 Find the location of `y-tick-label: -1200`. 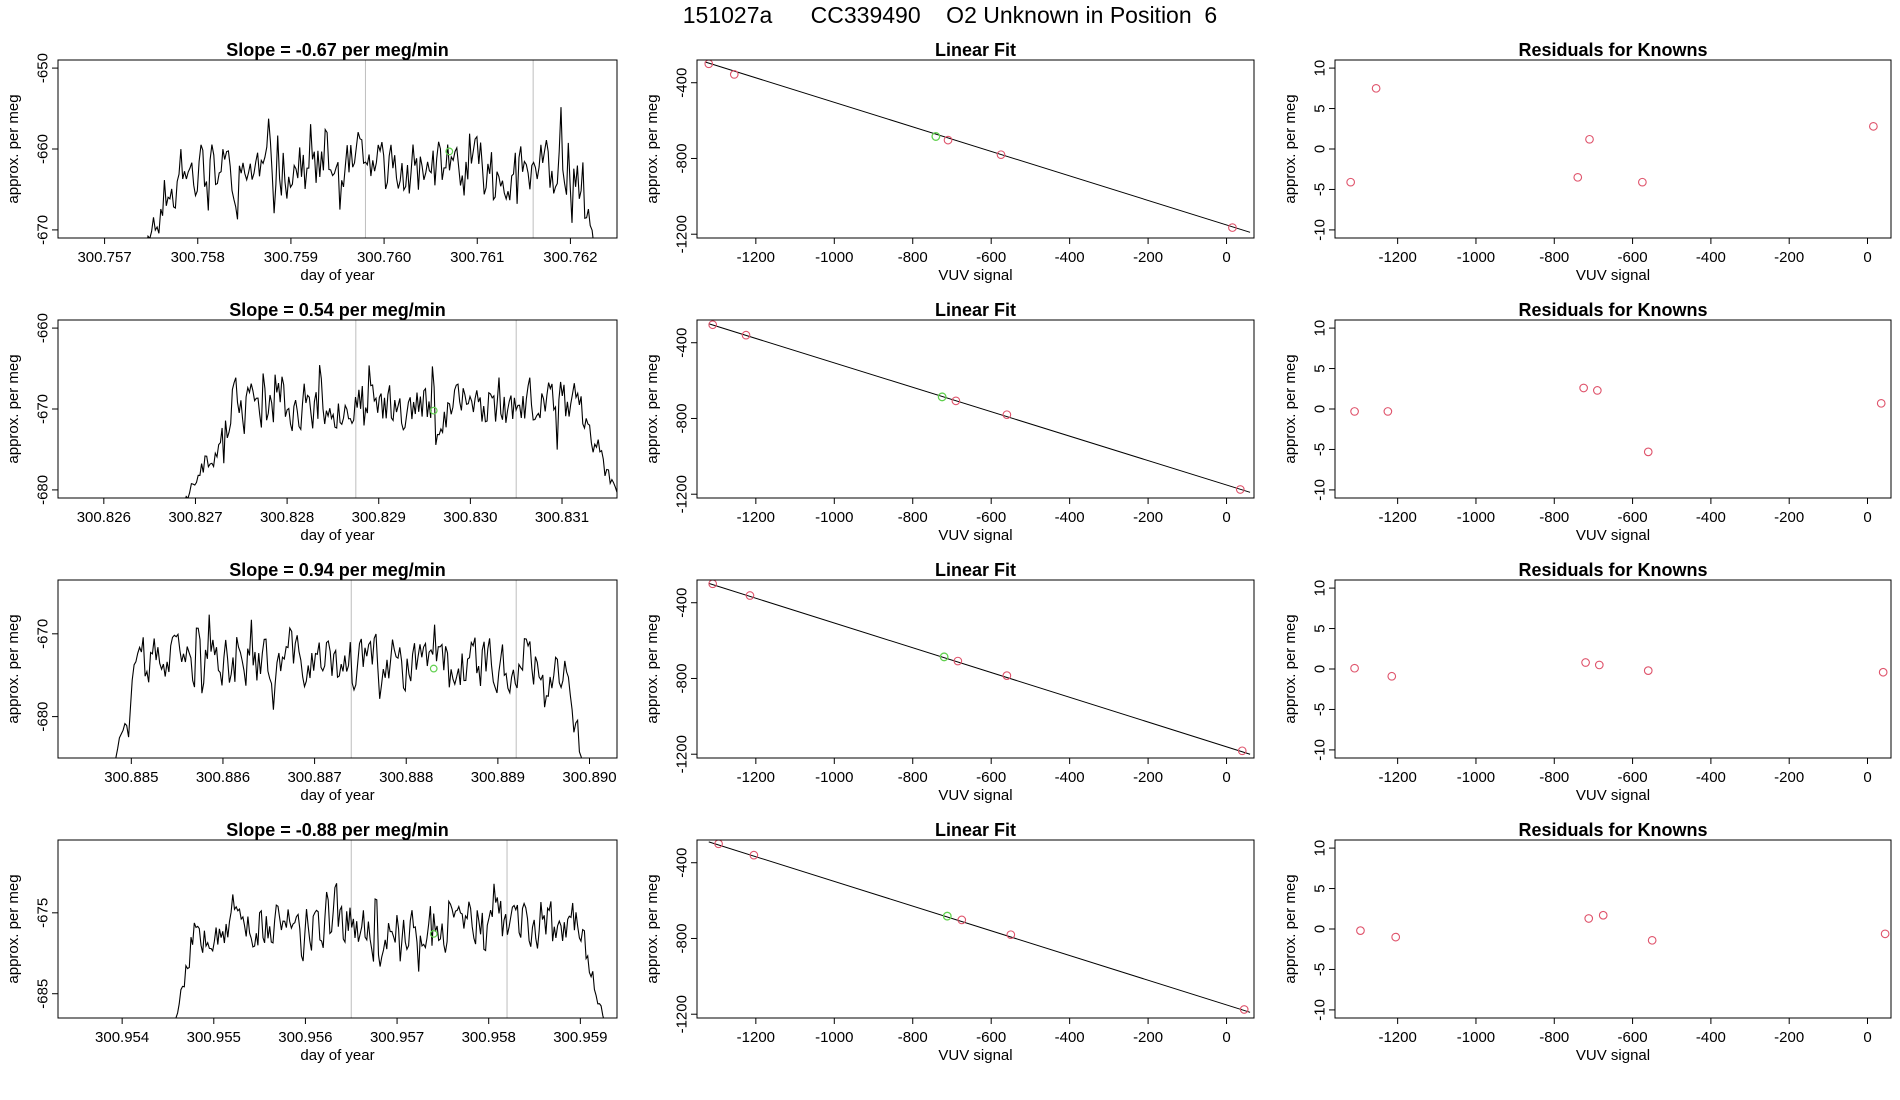

y-tick-label: -1200 is located at coordinates (682, 494).